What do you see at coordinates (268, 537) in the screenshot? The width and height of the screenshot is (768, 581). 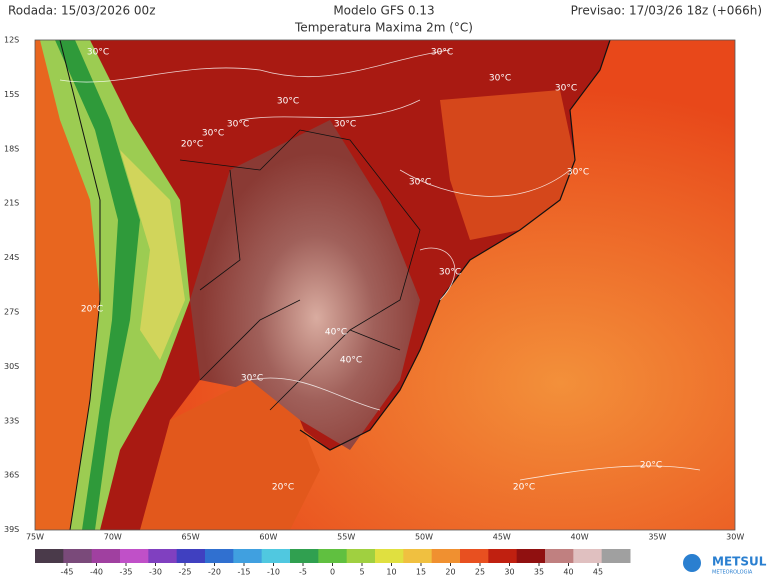 I see `longitude-label: 60W` at bounding box center [268, 537].